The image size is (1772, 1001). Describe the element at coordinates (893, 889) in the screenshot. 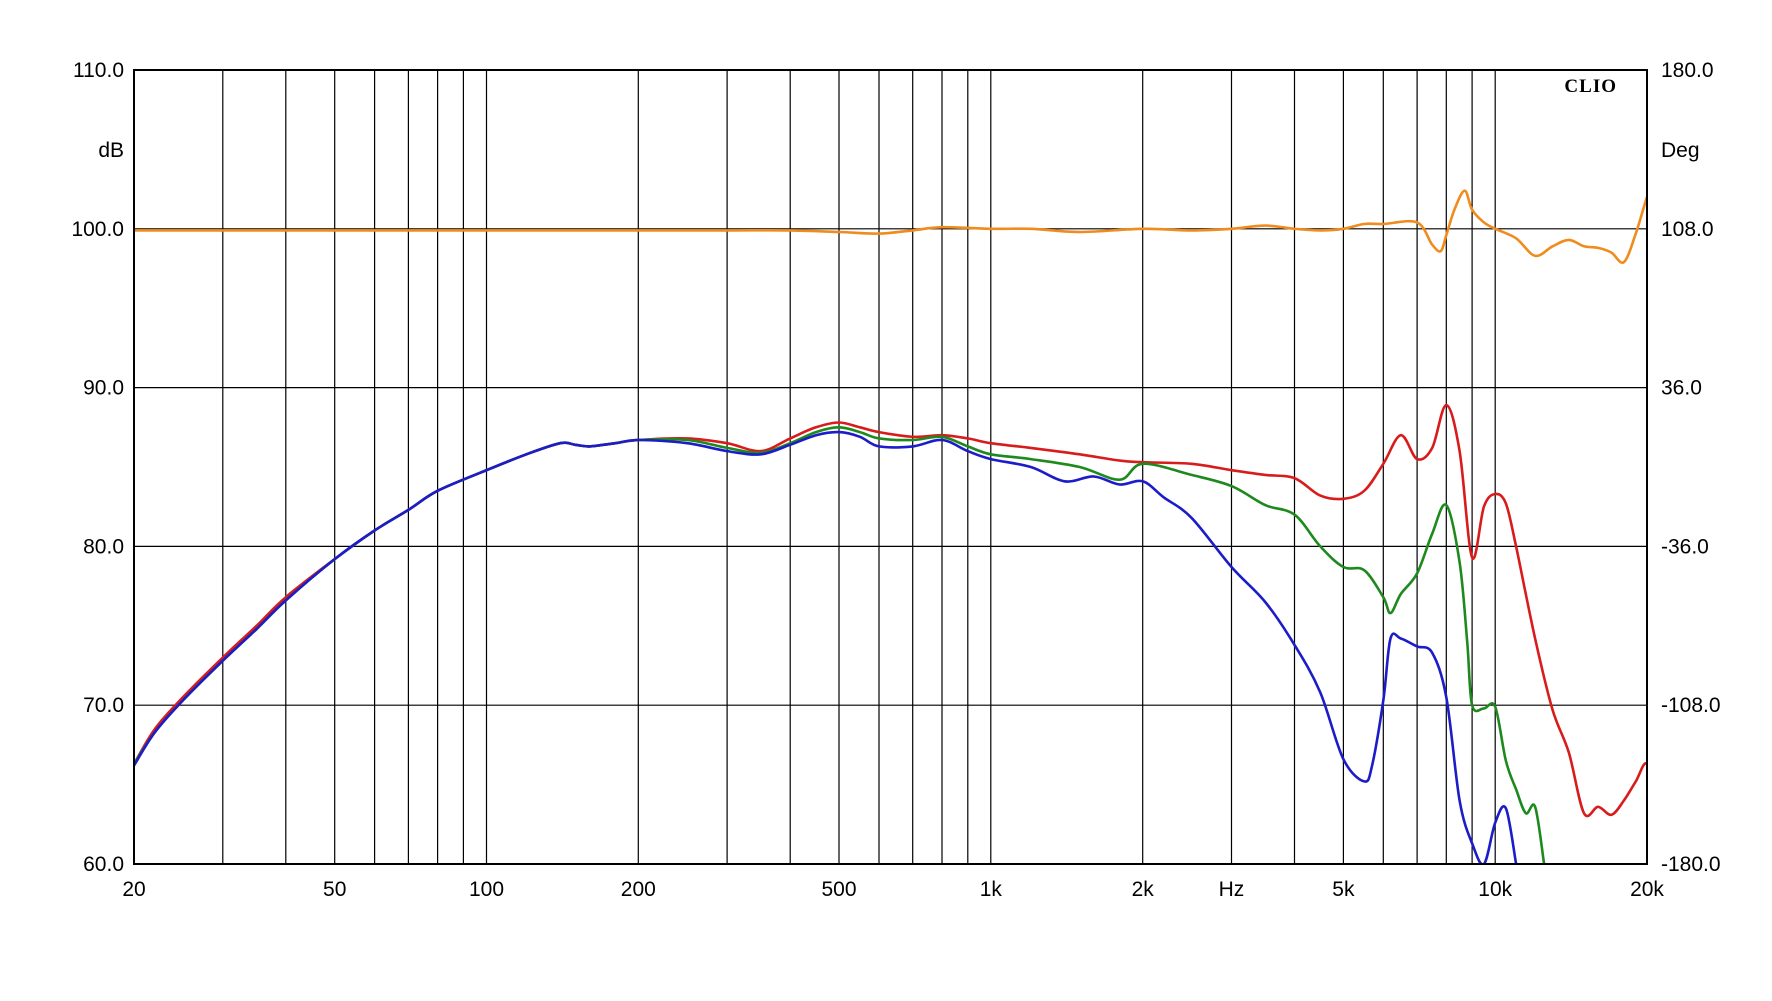

I see `x-tick-labels: 20 50 100 200 500 1k 2k 5k 10k 20k` at that location.